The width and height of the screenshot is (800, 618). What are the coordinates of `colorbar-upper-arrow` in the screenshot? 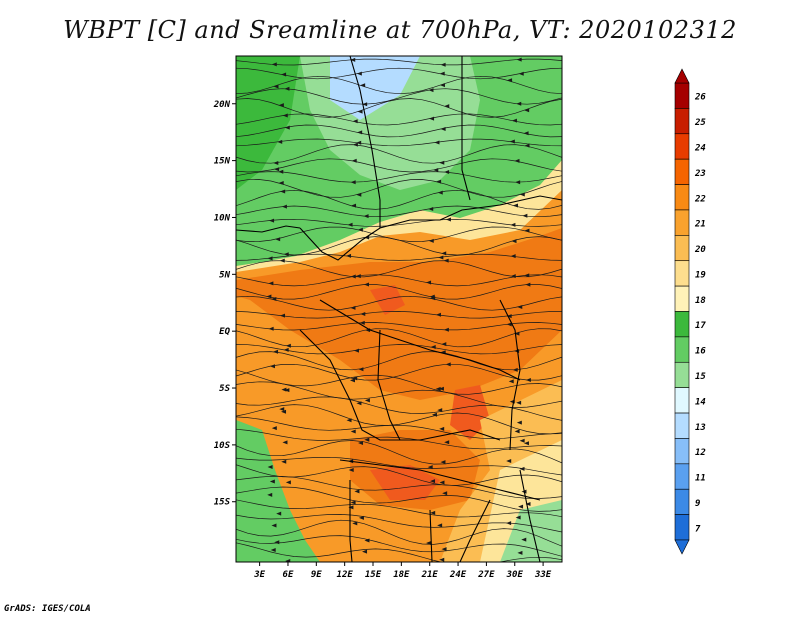 It's located at (682, 76).